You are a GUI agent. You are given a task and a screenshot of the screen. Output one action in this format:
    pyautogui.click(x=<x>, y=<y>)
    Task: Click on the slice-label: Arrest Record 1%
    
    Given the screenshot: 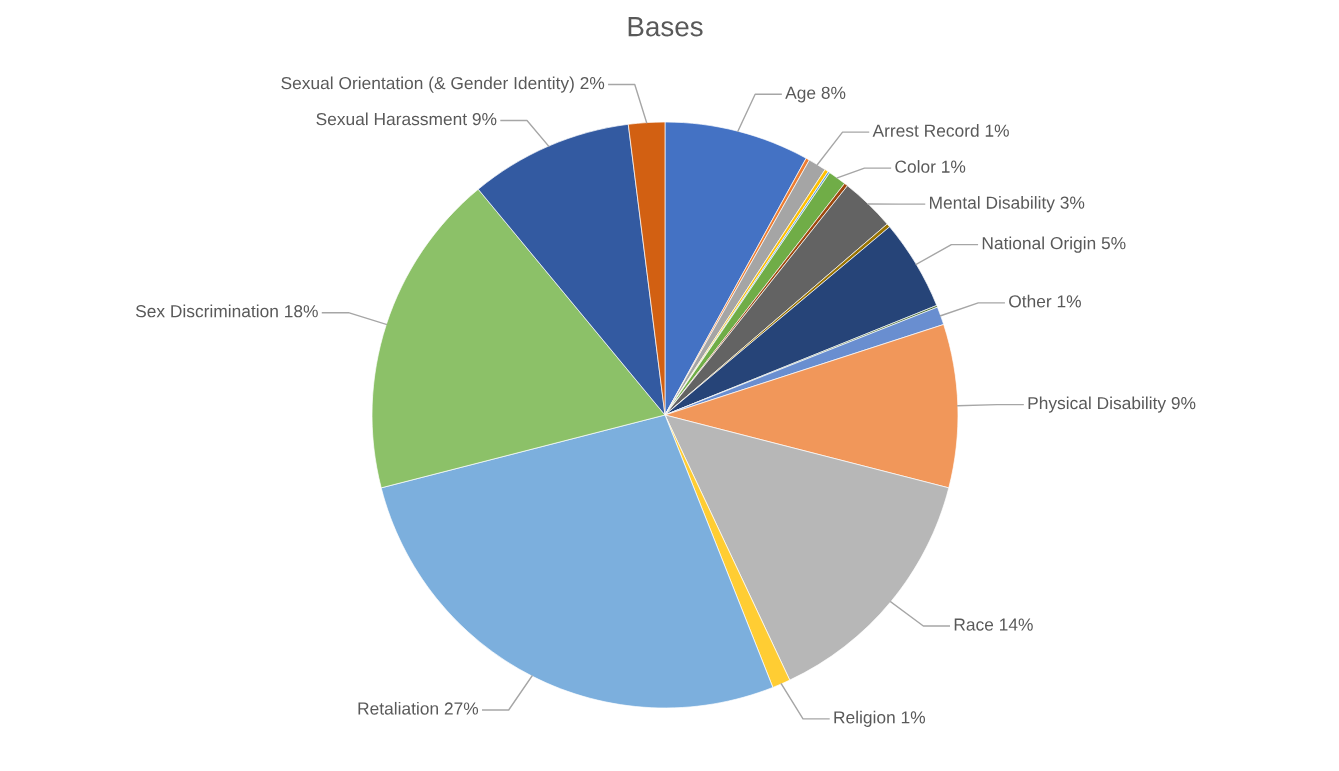 What is the action you would take?
    pyautogui.click(x=940, y=130)
    